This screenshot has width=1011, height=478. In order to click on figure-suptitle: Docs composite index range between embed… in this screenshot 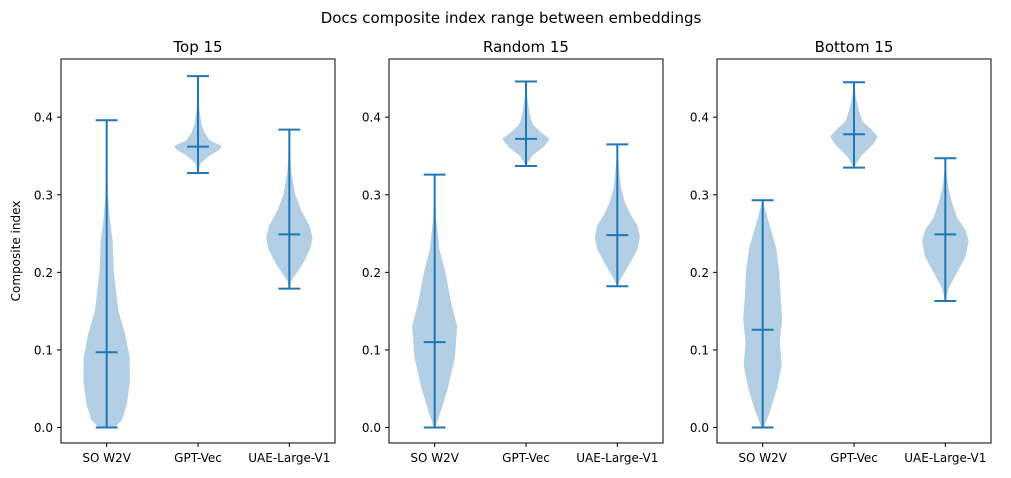, I will do `click(511, 18)`.